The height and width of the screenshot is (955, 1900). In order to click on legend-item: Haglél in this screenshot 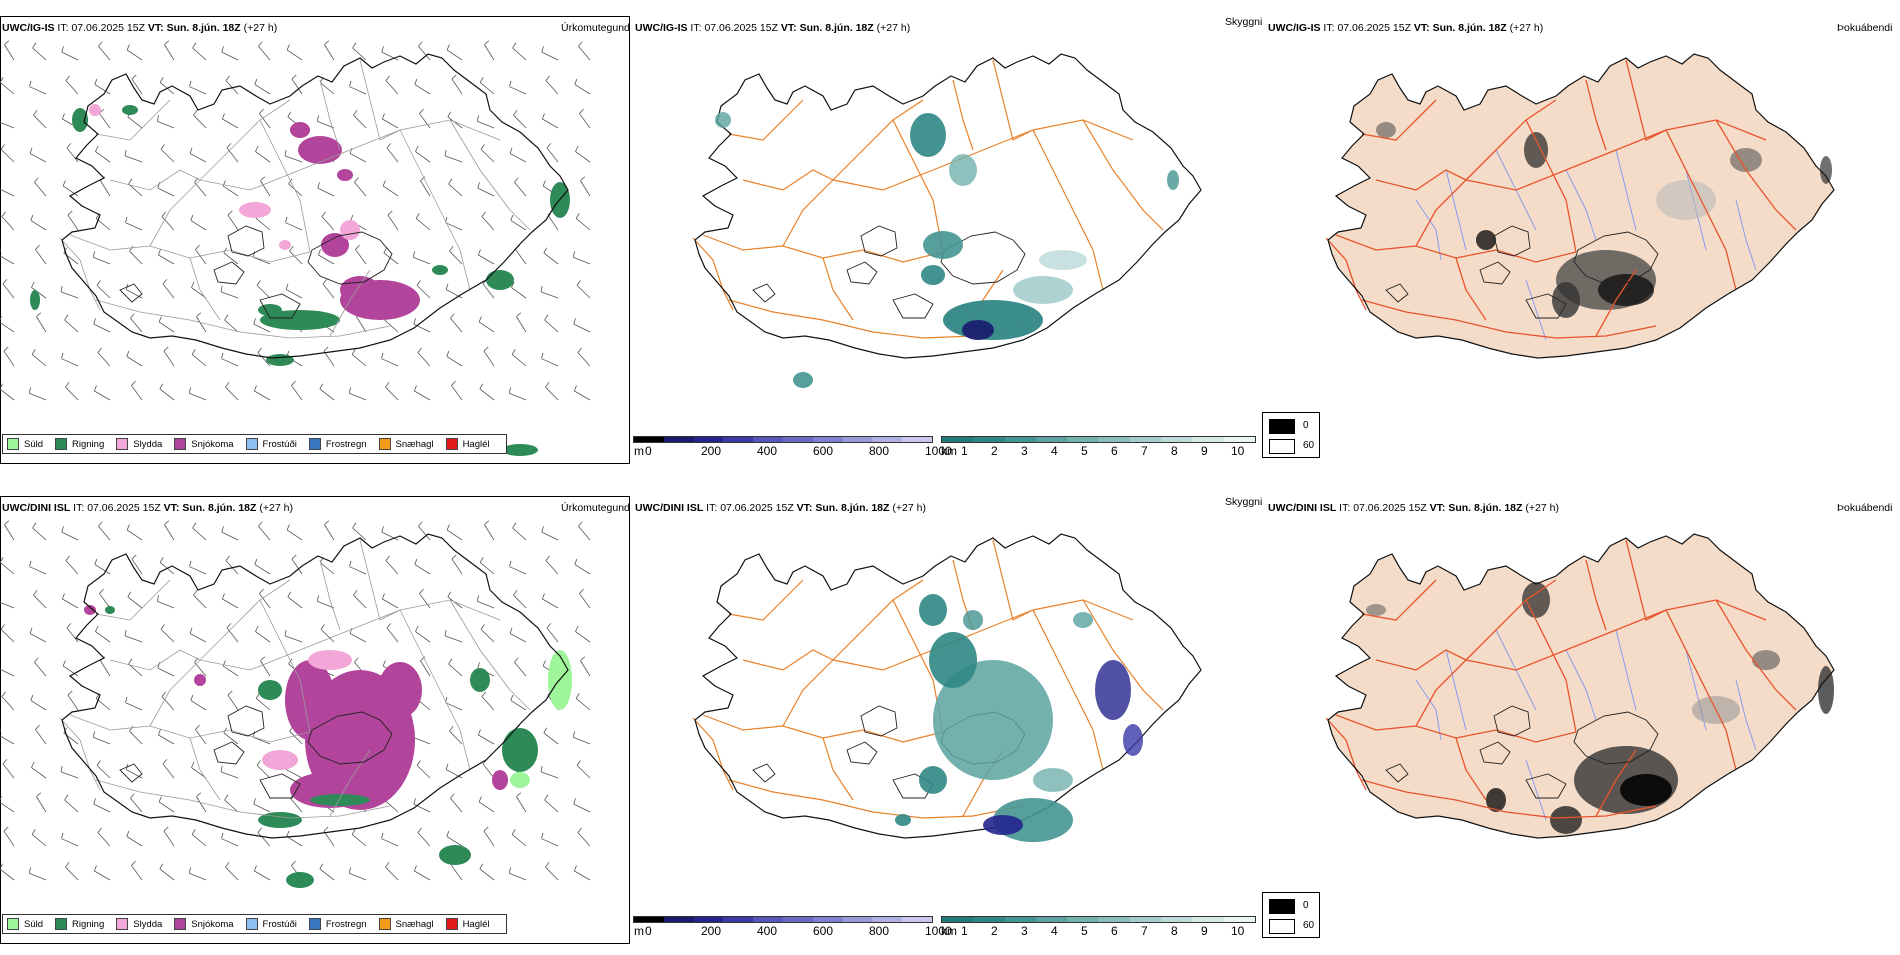, I will do `click(468, 444)`.